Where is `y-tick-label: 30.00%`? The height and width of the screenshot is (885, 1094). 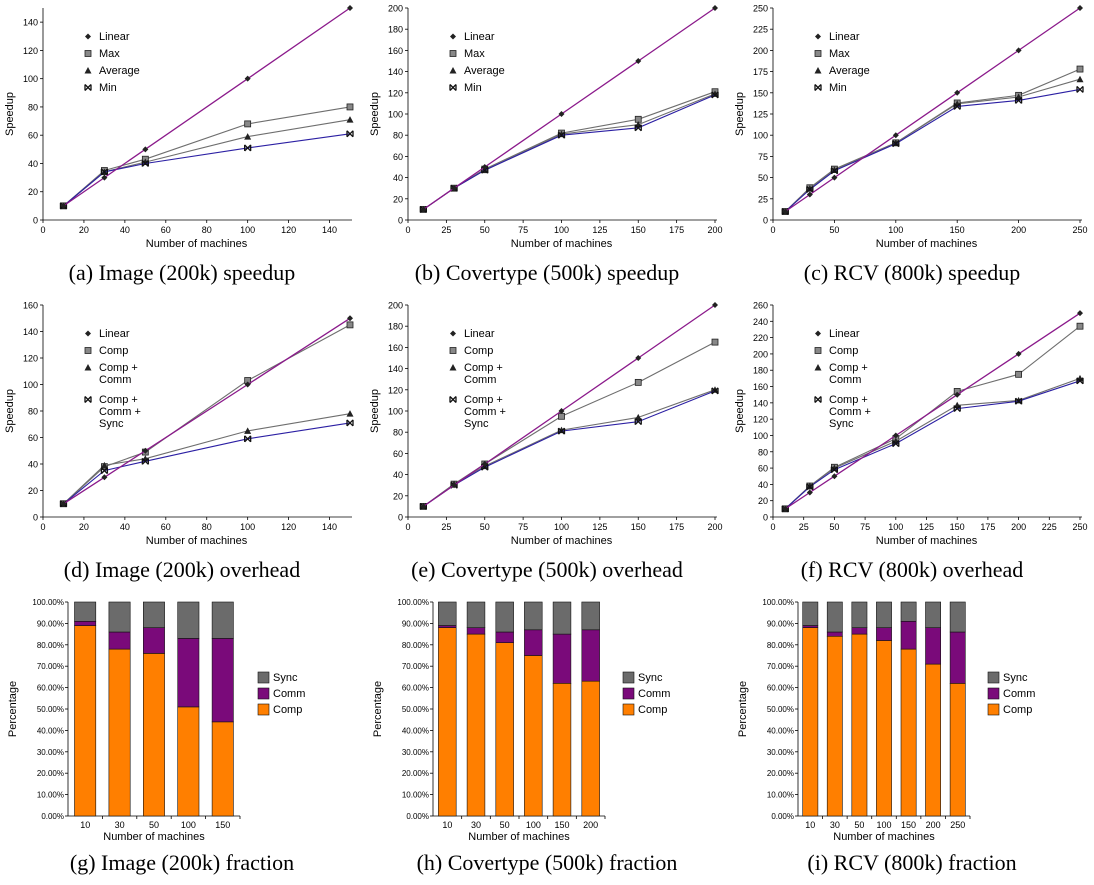 y-tick-label: 30.00% is located at coordinates (780, 752).